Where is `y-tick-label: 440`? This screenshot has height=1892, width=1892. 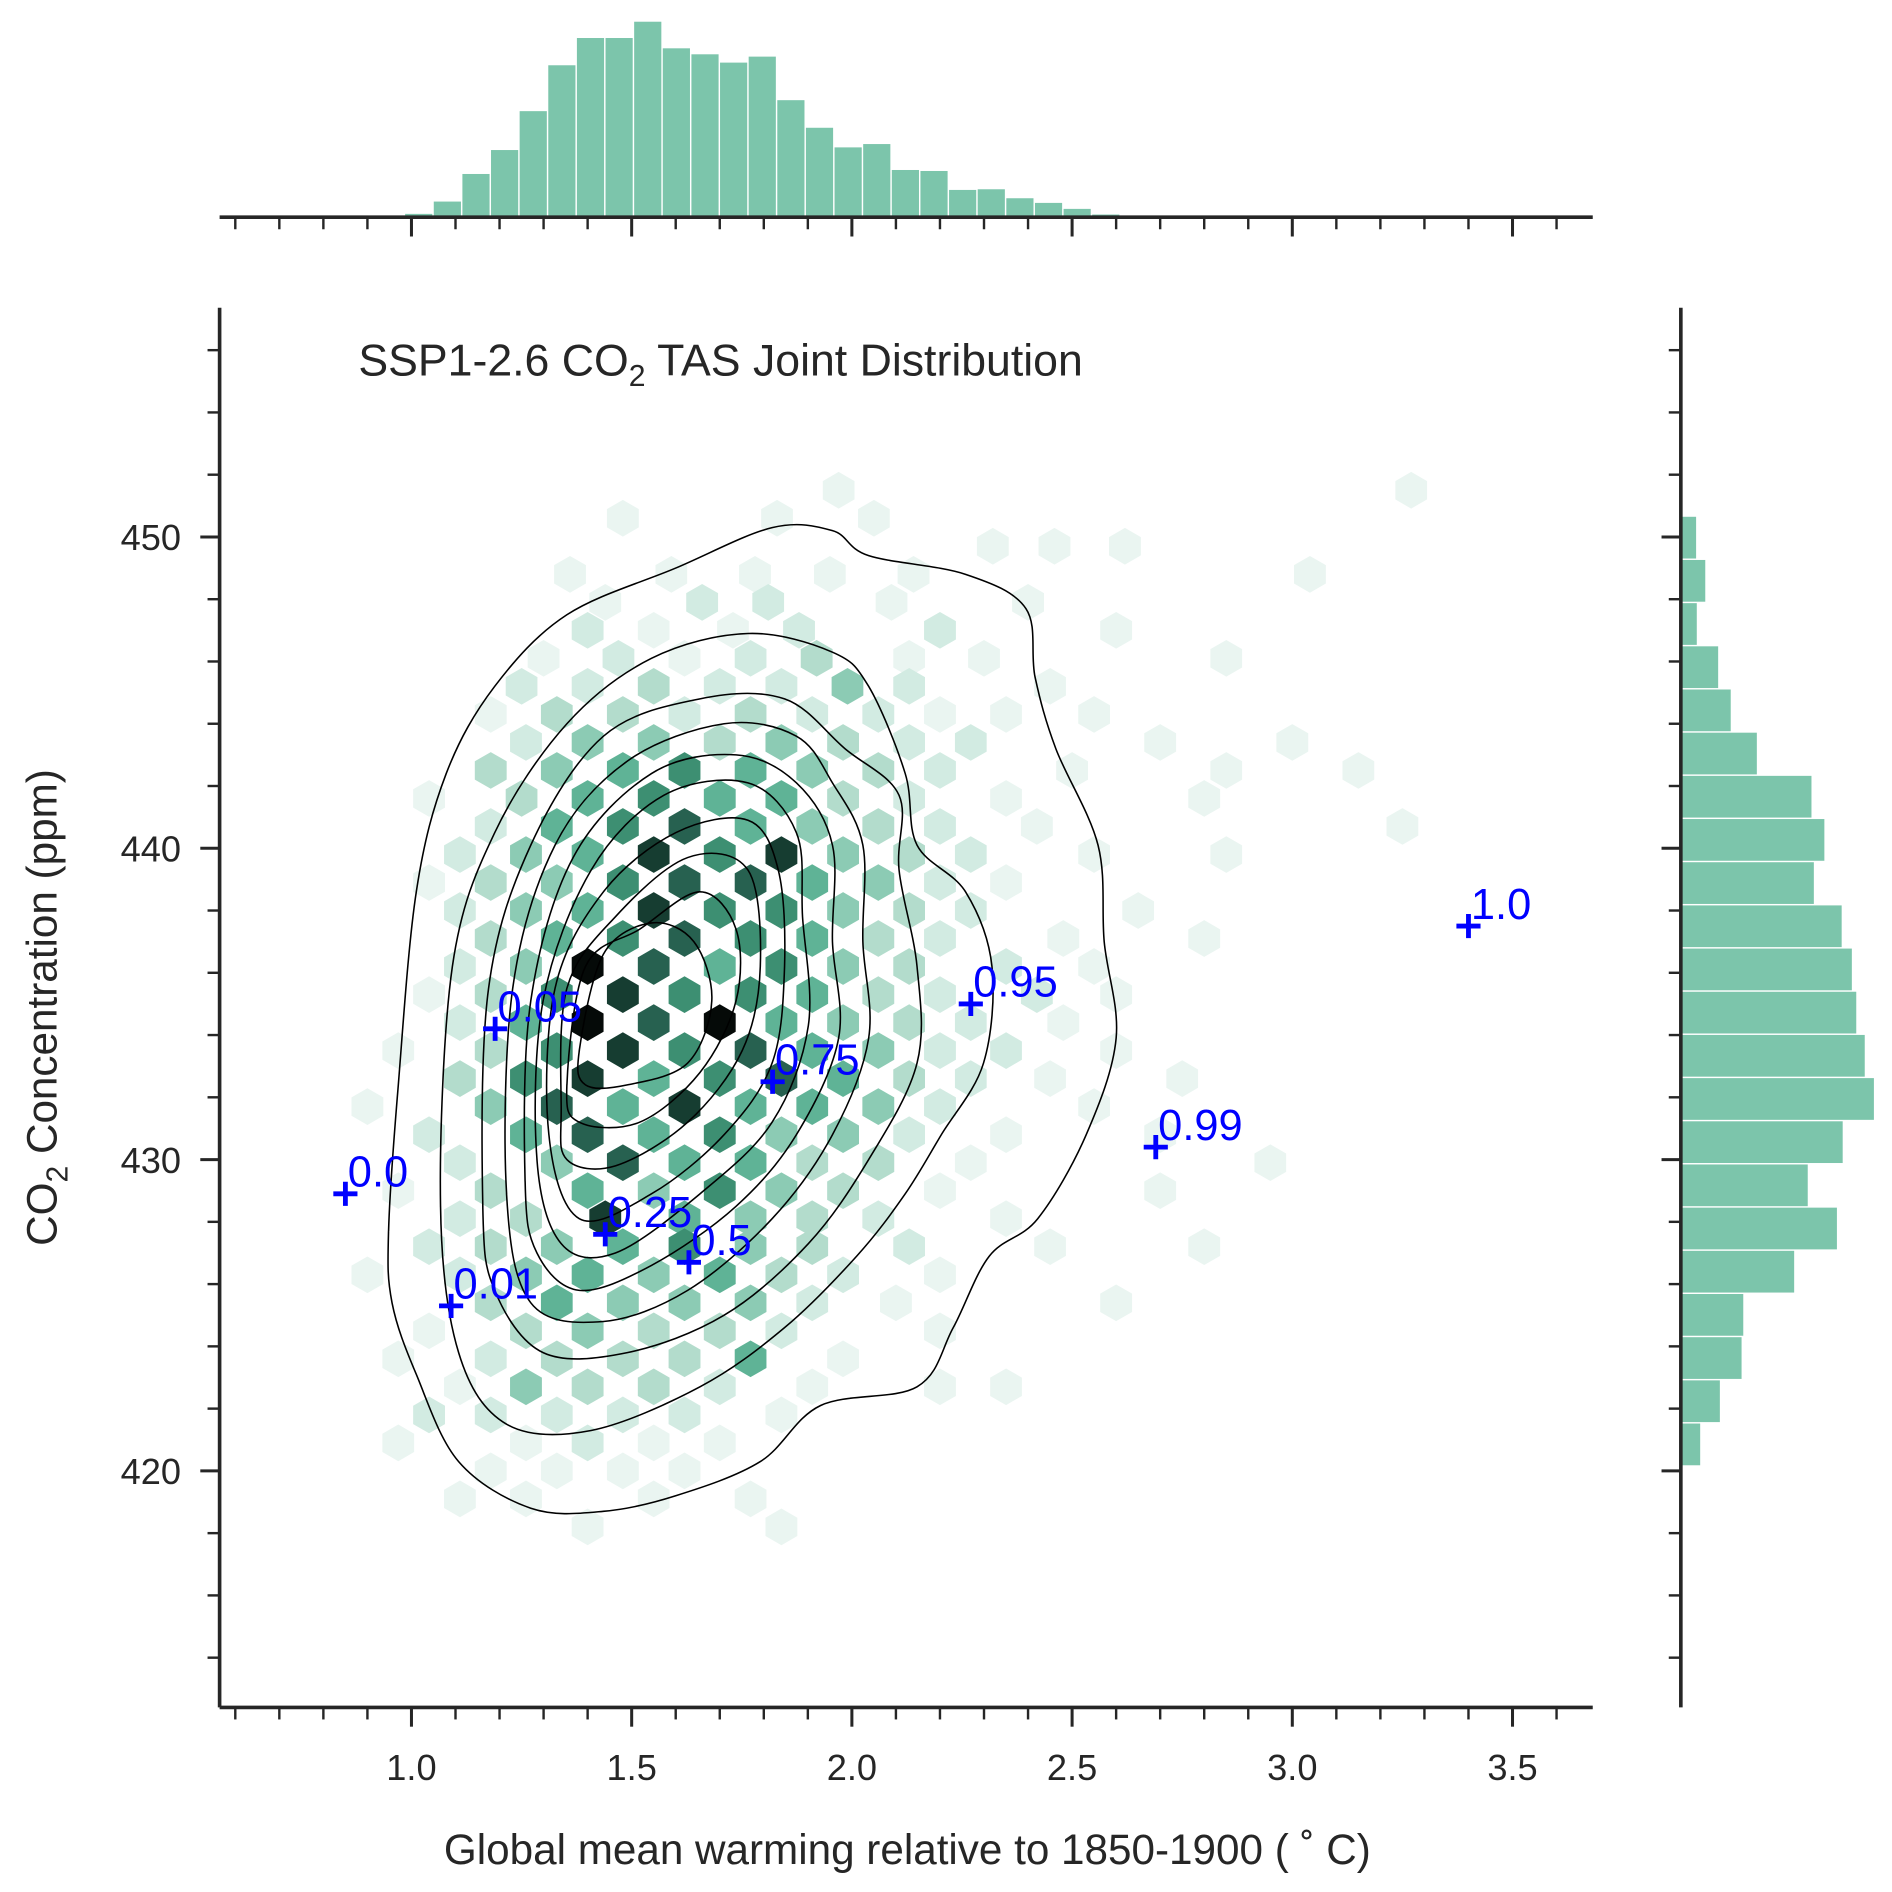
y-tick-label: 440 is located at coordinates (151, 849).